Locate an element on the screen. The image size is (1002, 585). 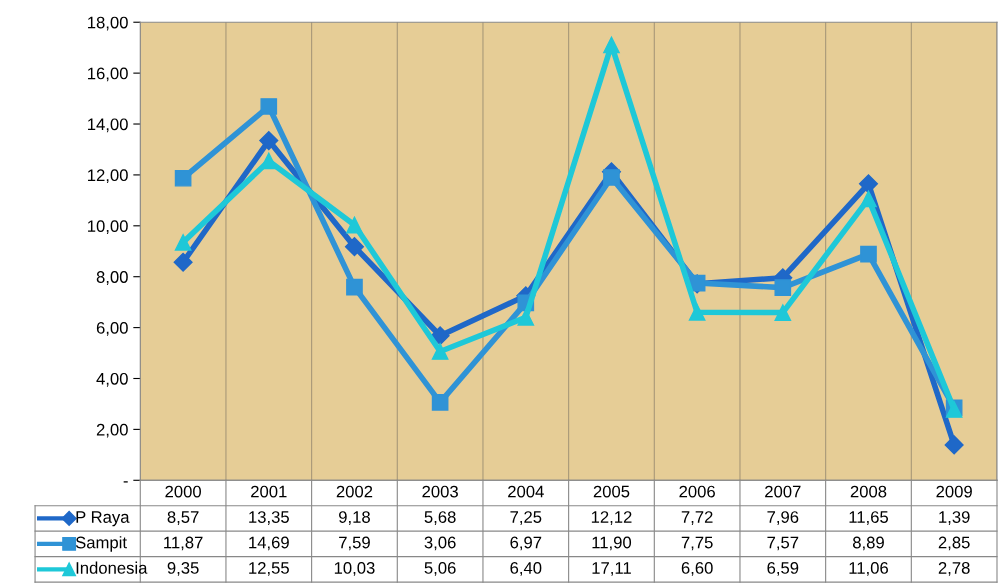
x-tick-label: 2007 is located at coordinates (783, 491).